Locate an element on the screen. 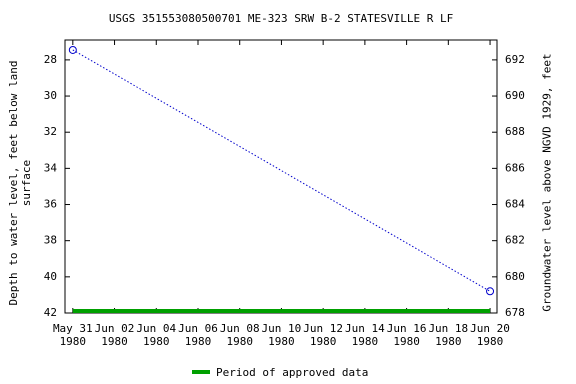 This screenshot has height=384, width=576. y2-tick-label: 678 is located at coordinates (515, 312).